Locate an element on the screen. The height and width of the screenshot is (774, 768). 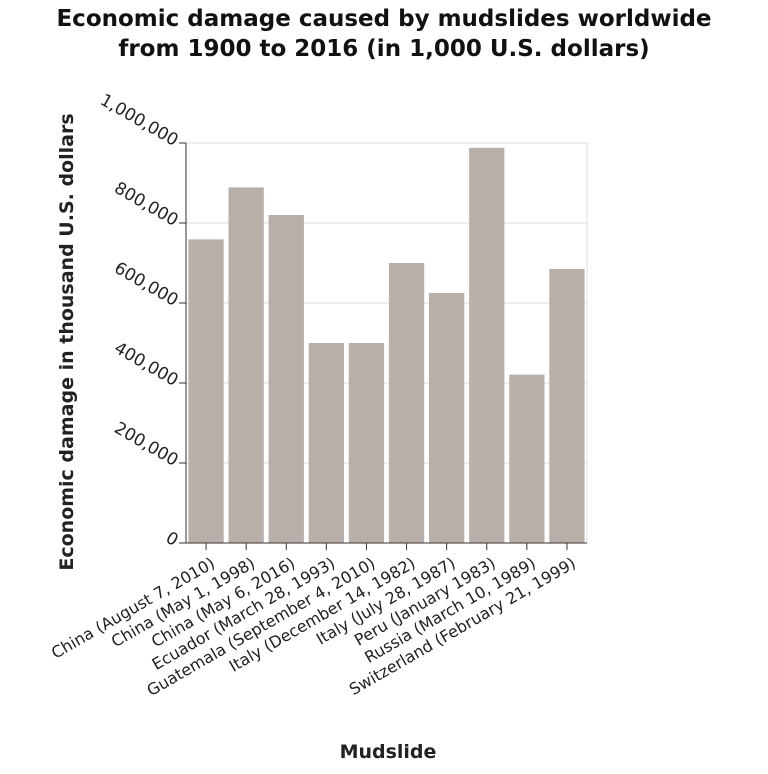
y-tick-labels: 0 200,000 400,000 600,000 800,000 1,000,000 is located at coordinates (139, 320).